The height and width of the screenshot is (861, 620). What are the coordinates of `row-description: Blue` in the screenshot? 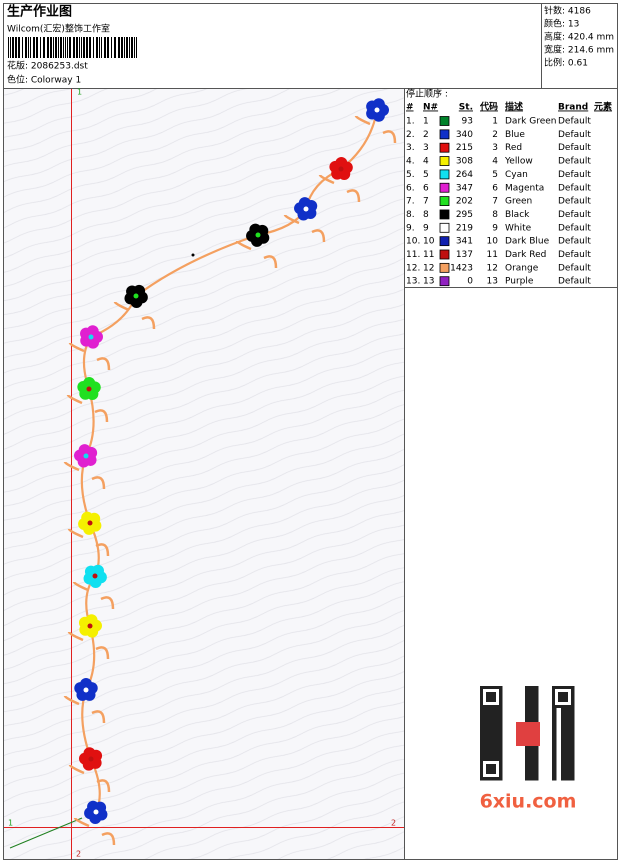 It's located at (515, 135).